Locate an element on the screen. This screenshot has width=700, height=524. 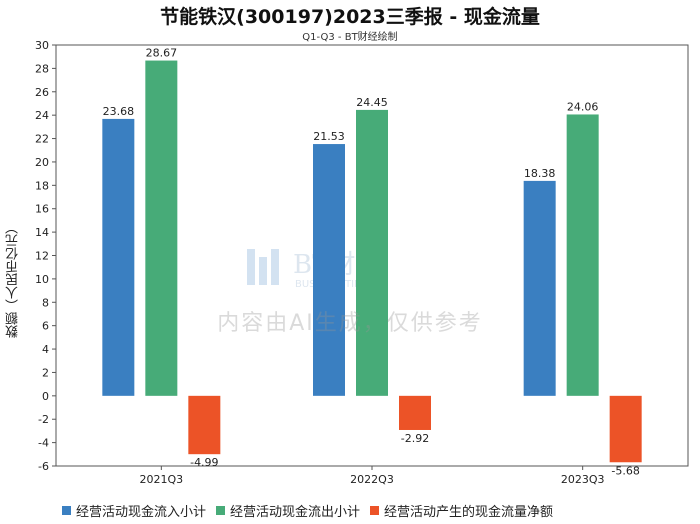
y-tick-label: 8 is located at coordinates (45, 302).